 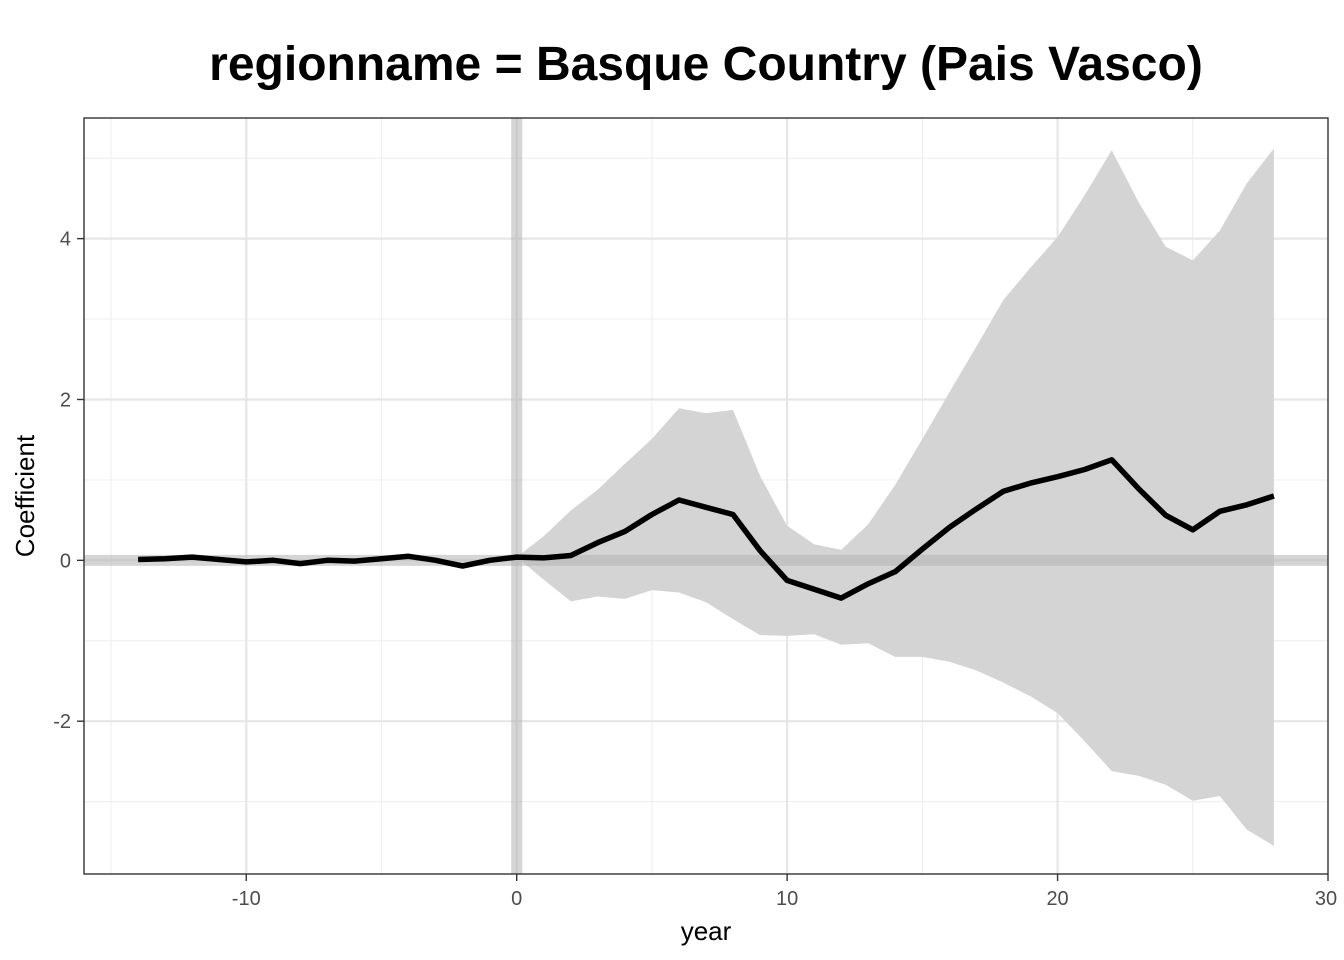 What do you see at coordinates (65, 240) in the screenshot?
I see `y-tick-label: 4` at bounding box center [65, 240].